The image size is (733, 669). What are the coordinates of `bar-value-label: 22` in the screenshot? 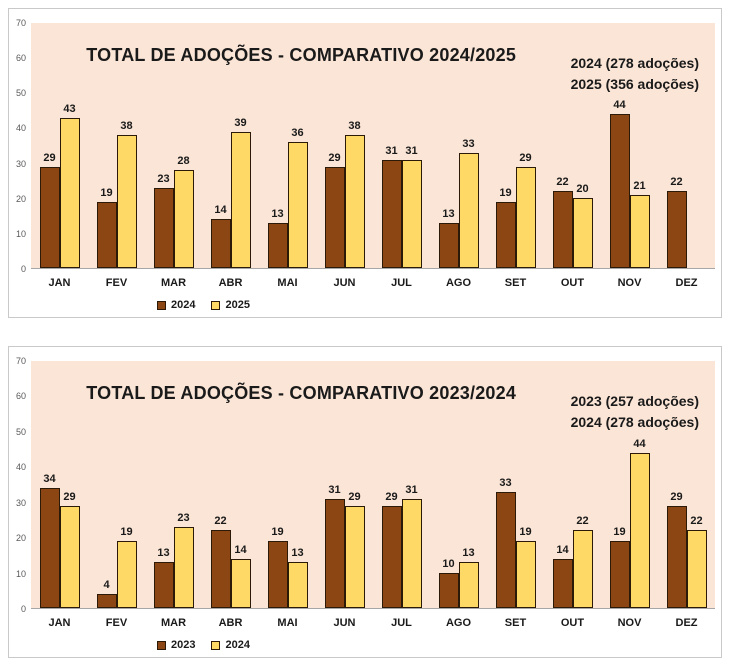 It's located at (582, 521).